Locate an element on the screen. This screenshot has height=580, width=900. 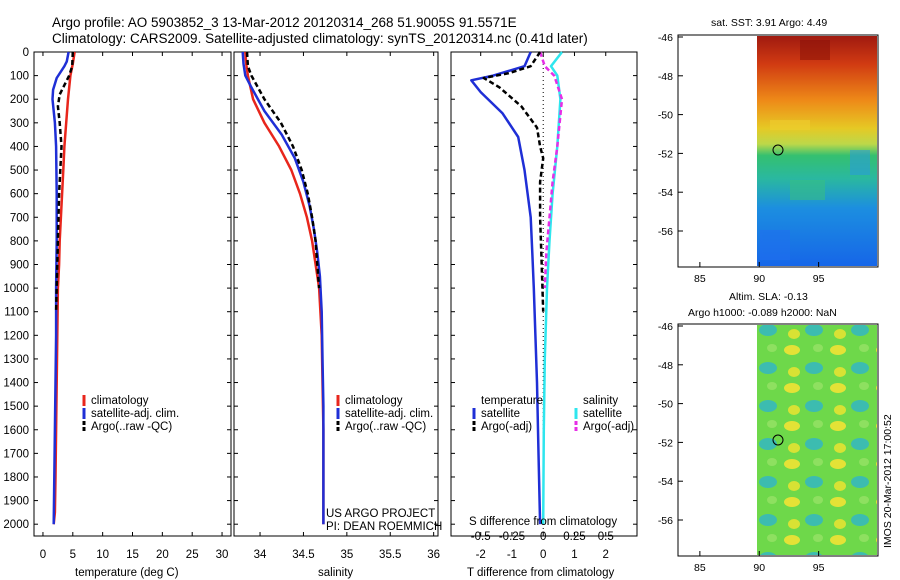
sla-map-title-2: Argo h1000: -0.089 h2000: NaN is located at coordinates (762, 313).